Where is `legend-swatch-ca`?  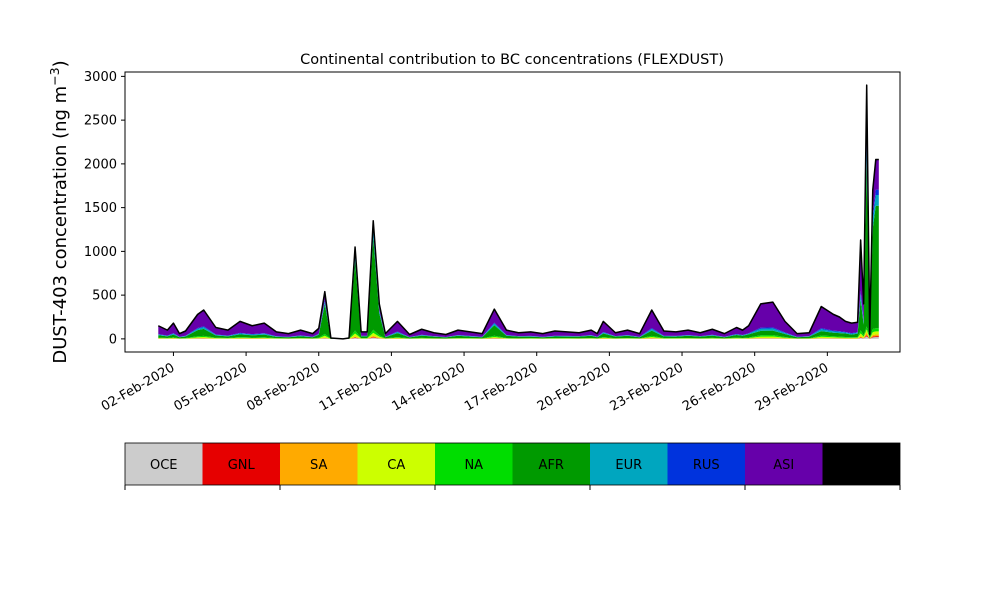 legend-swatch-ca is located at coordinates (396, 464).